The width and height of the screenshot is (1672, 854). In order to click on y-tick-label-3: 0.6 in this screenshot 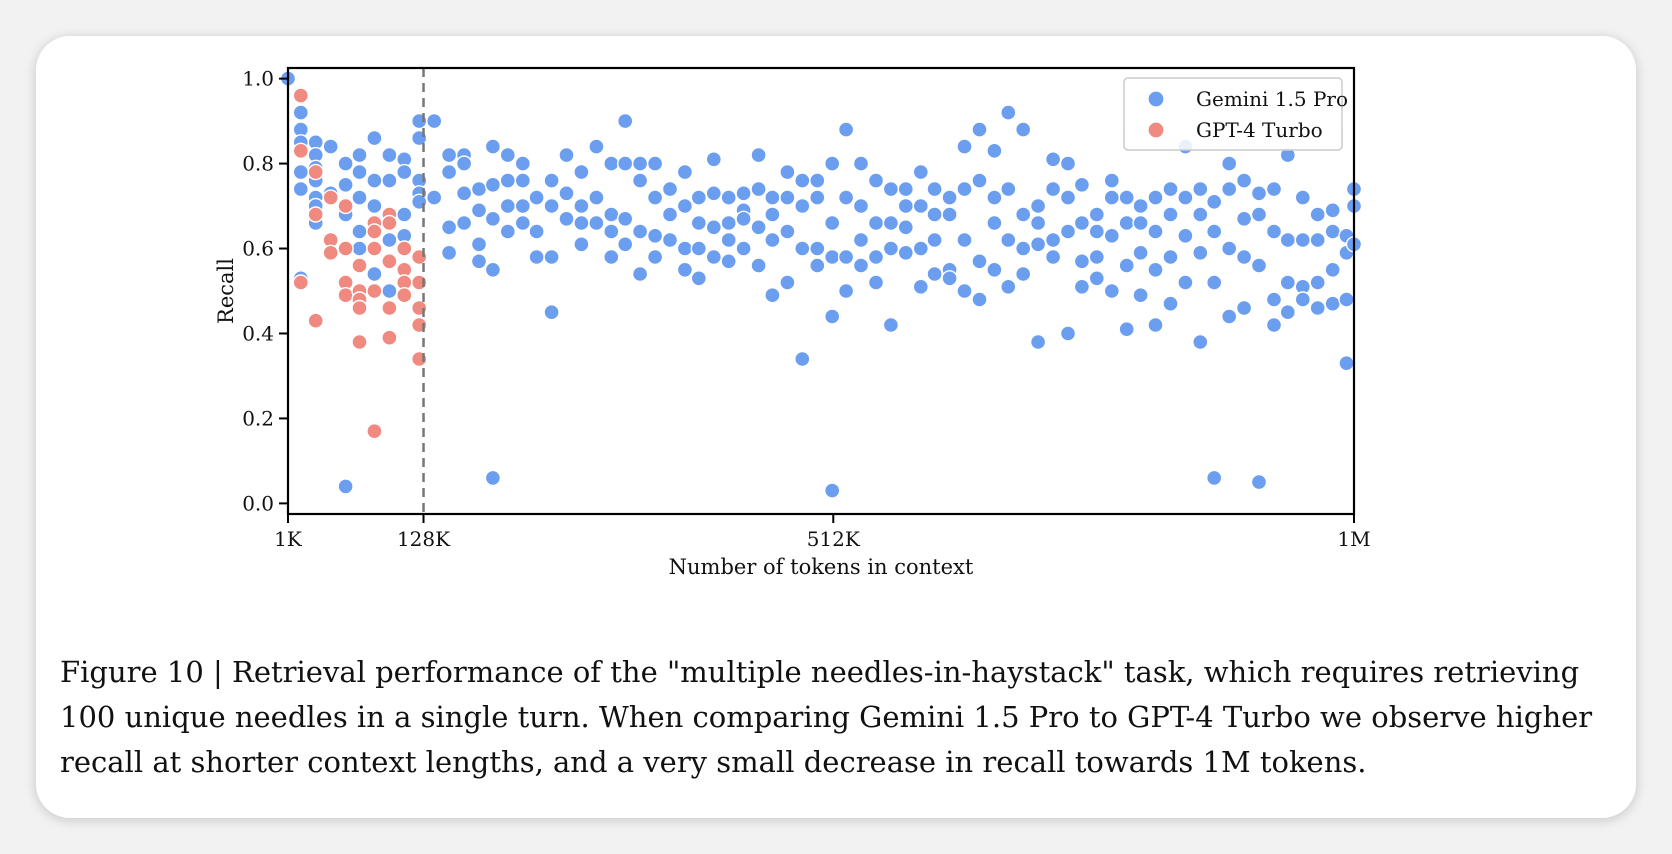, I will do `click(258, 249)`.